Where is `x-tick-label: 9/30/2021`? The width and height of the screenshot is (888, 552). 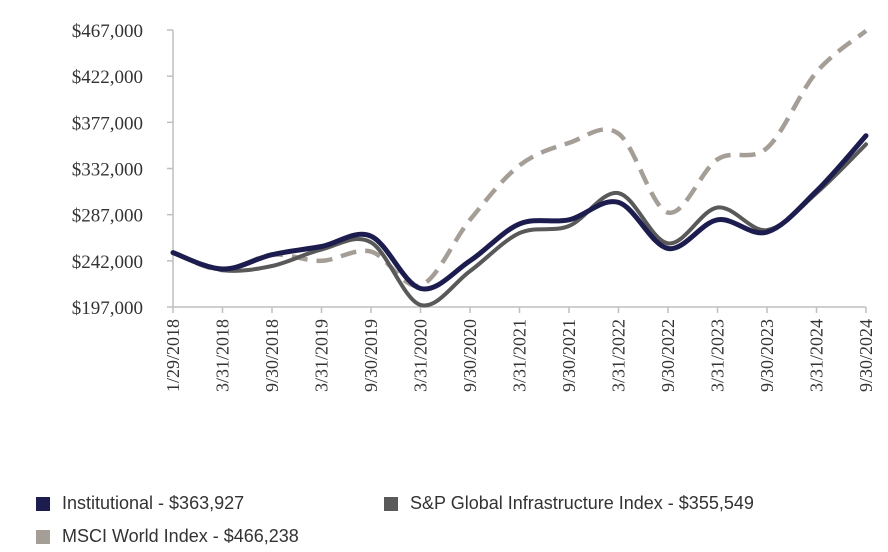 x-tick-label: 9/30/2021 is located at coordinates (569, 355).